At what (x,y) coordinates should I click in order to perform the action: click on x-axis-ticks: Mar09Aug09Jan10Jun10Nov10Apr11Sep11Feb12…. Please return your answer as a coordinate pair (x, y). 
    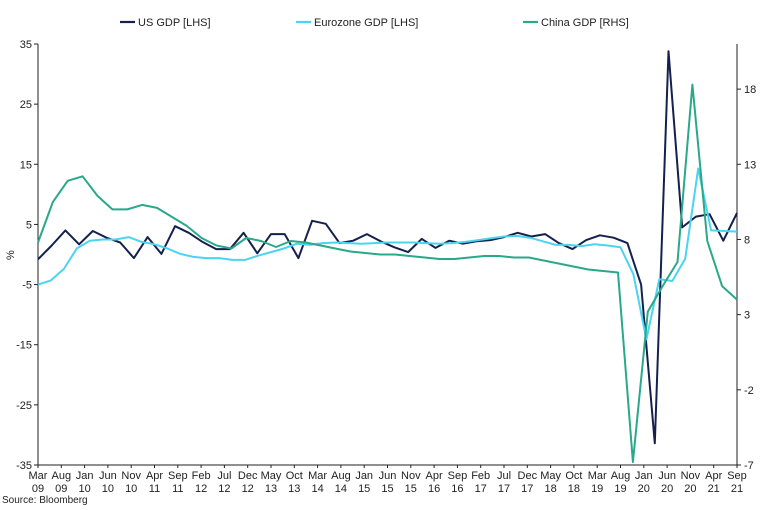
    Looking at the image, I should click on (388, 480).